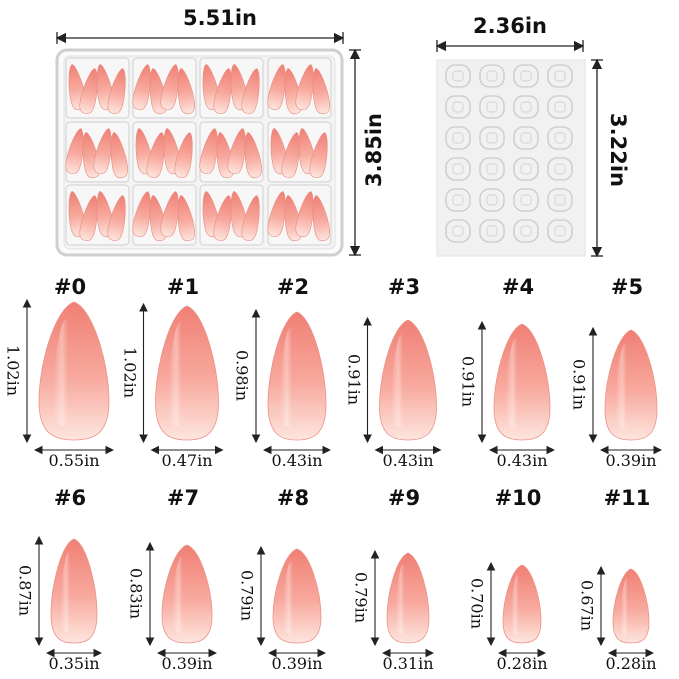 This screenshot has height=679, width=679. Describe the element at coordinates (355, 152) in the screenshot. I see `box-height-dimension` at that location.